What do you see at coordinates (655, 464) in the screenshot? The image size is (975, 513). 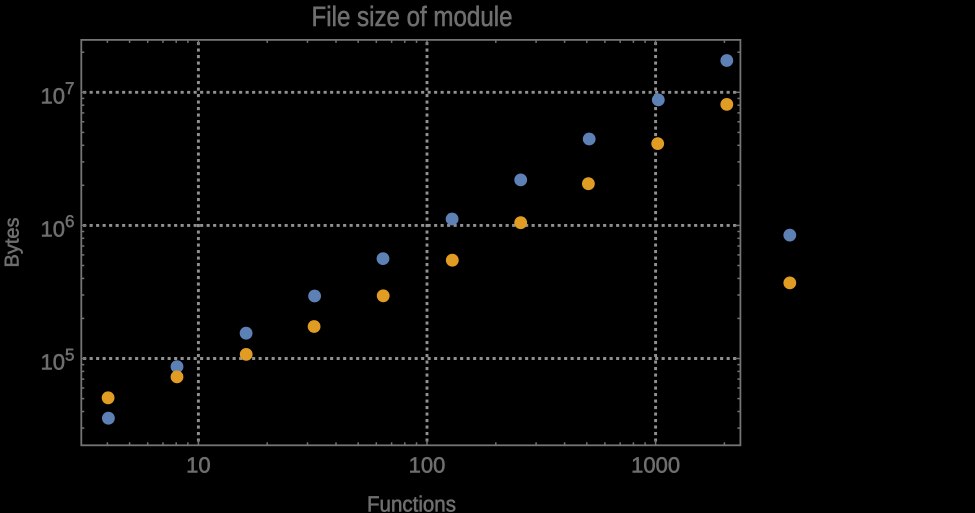 I see `svg-text: 1000` at bounding box center [655, 464].